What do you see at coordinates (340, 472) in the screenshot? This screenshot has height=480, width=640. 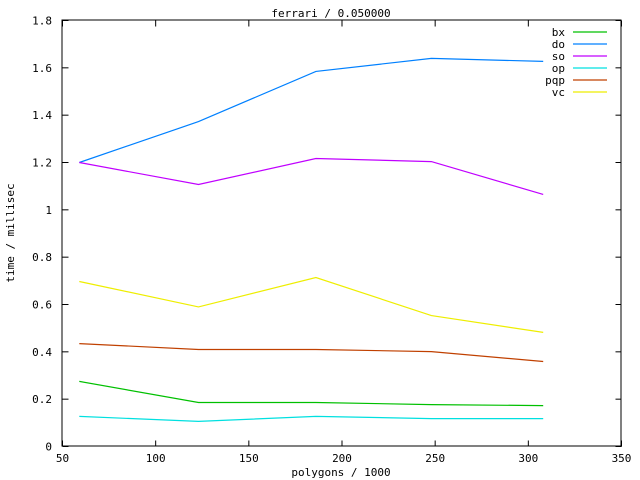 I see `x-axis-label: polygons / 1000` at bounding box center [340, 472].